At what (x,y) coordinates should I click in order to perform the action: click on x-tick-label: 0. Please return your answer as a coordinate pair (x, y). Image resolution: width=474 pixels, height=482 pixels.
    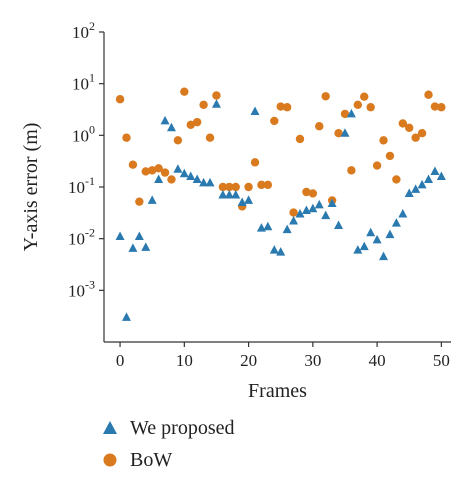
    Looking at the image, I should click on (120, 360).